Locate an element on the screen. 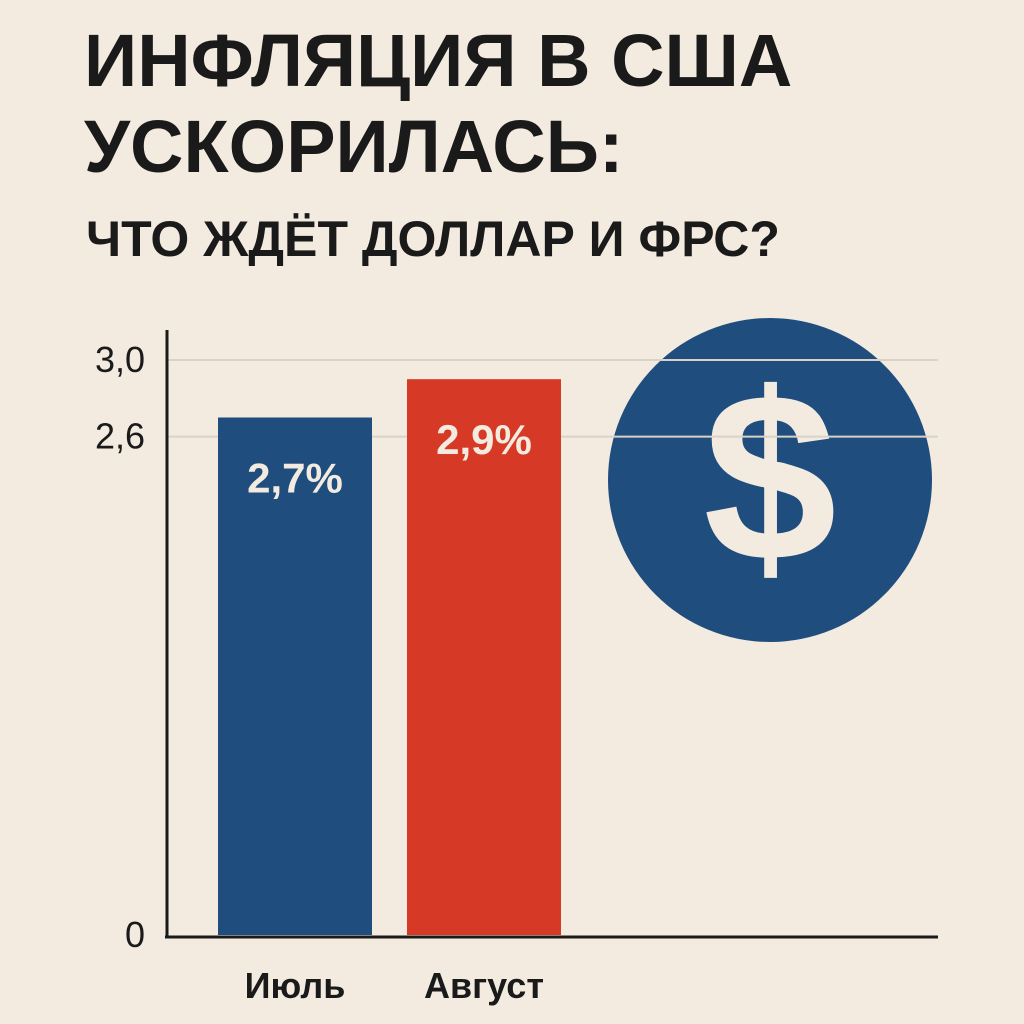 This screenshot has height=1024, width=1024. y-tick-label: 3,0 is located at coordinates (120, 359).